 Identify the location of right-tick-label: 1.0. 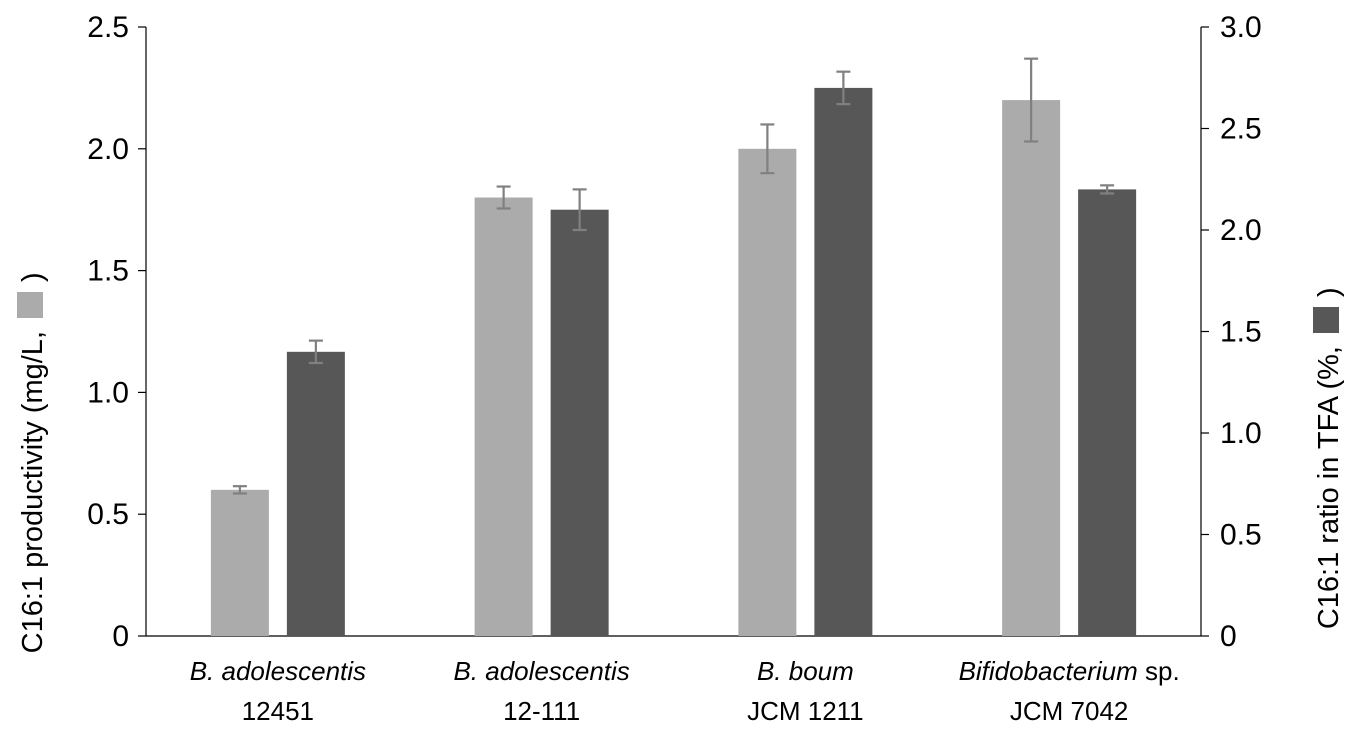
(1241, 433).